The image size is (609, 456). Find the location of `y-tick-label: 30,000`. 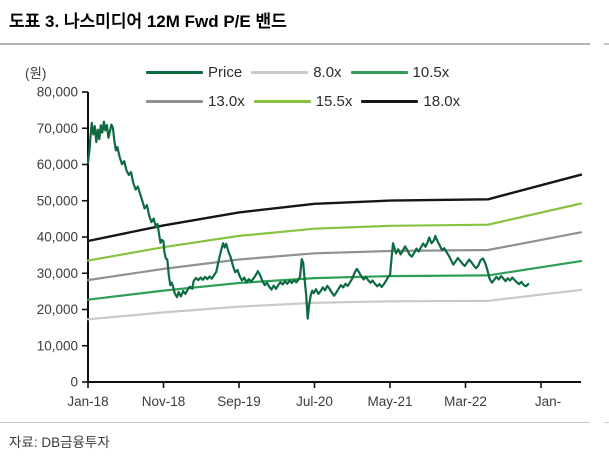

y-tick-label: 30,000 is located at coordinates (57, 273).